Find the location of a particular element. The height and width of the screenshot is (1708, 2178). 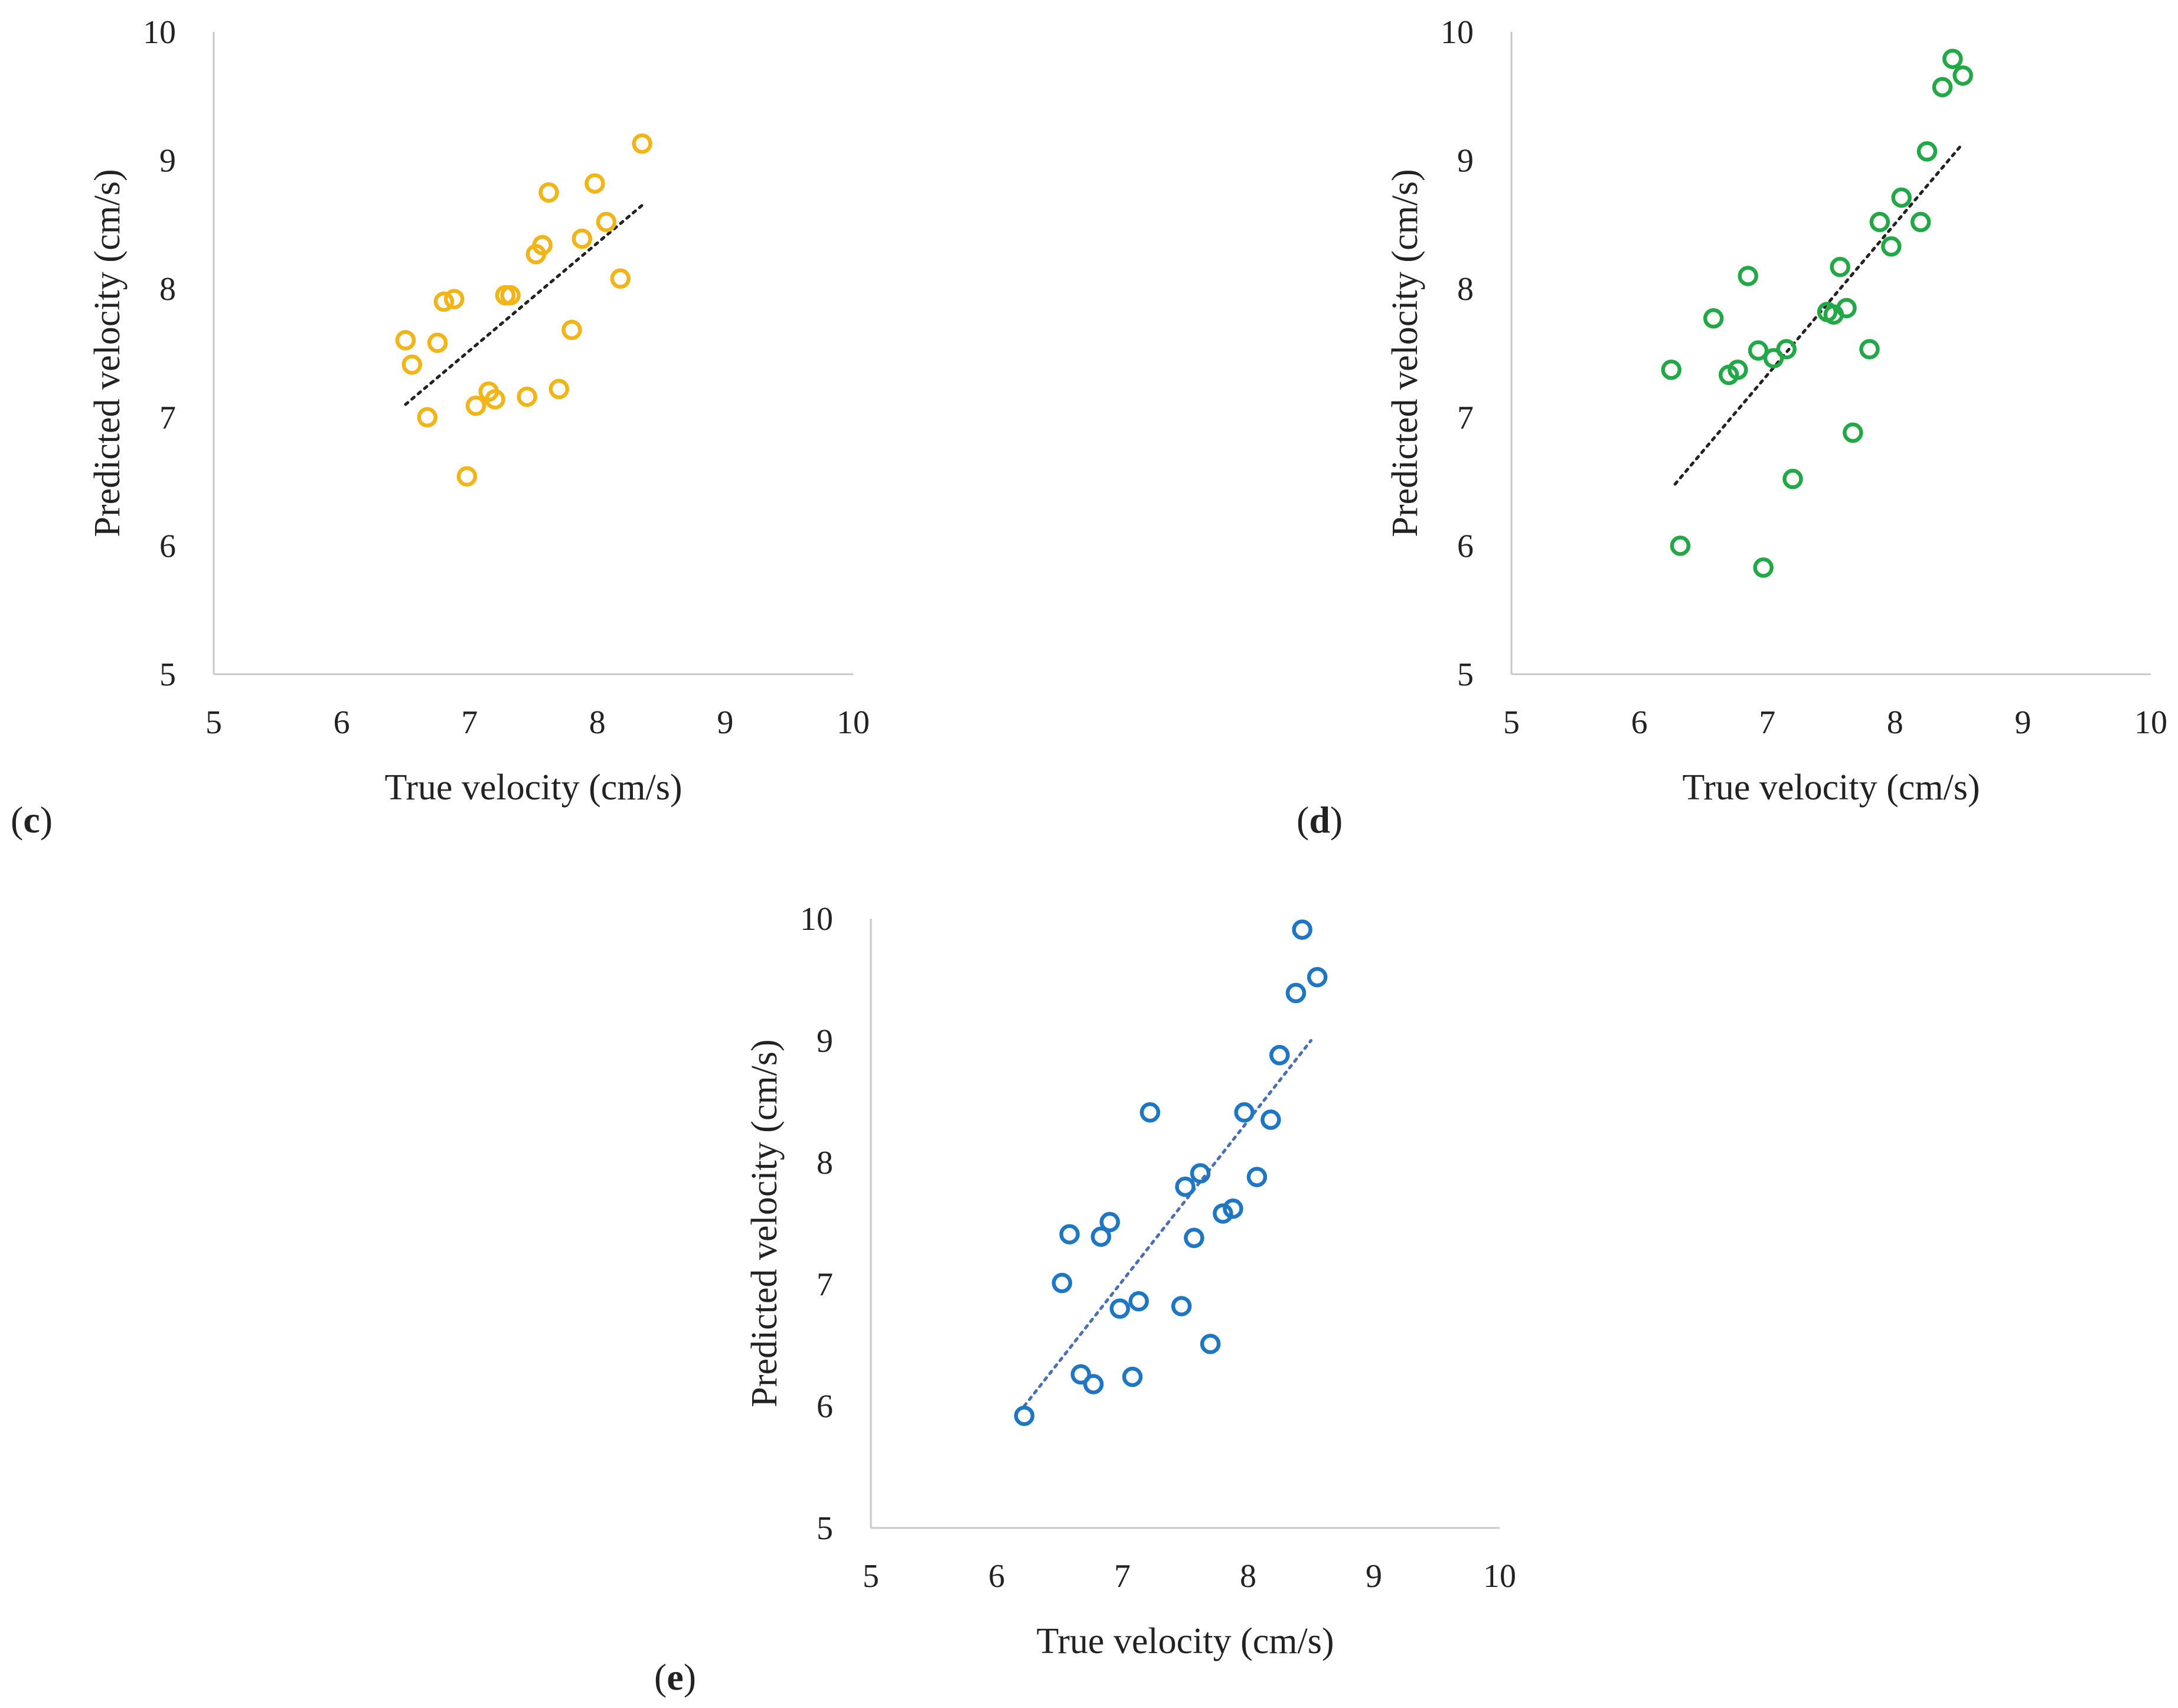

panel-label: (e) is located at coordinates (675, 1677).